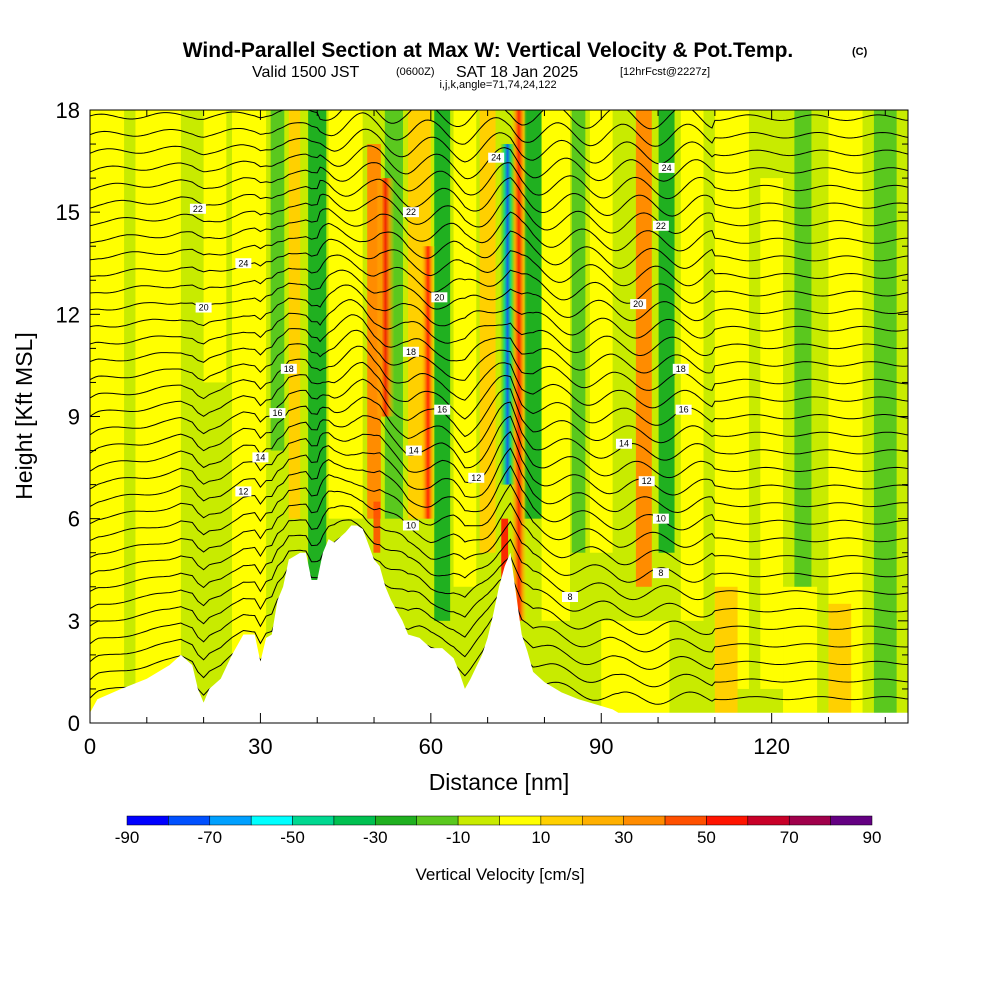 The height and width of the screenshot is (1000, 1000). What do you see at coordinates (74, 723) in the screenshot?
I see `y-tick-label: 0` at bounding box center [74, 723].